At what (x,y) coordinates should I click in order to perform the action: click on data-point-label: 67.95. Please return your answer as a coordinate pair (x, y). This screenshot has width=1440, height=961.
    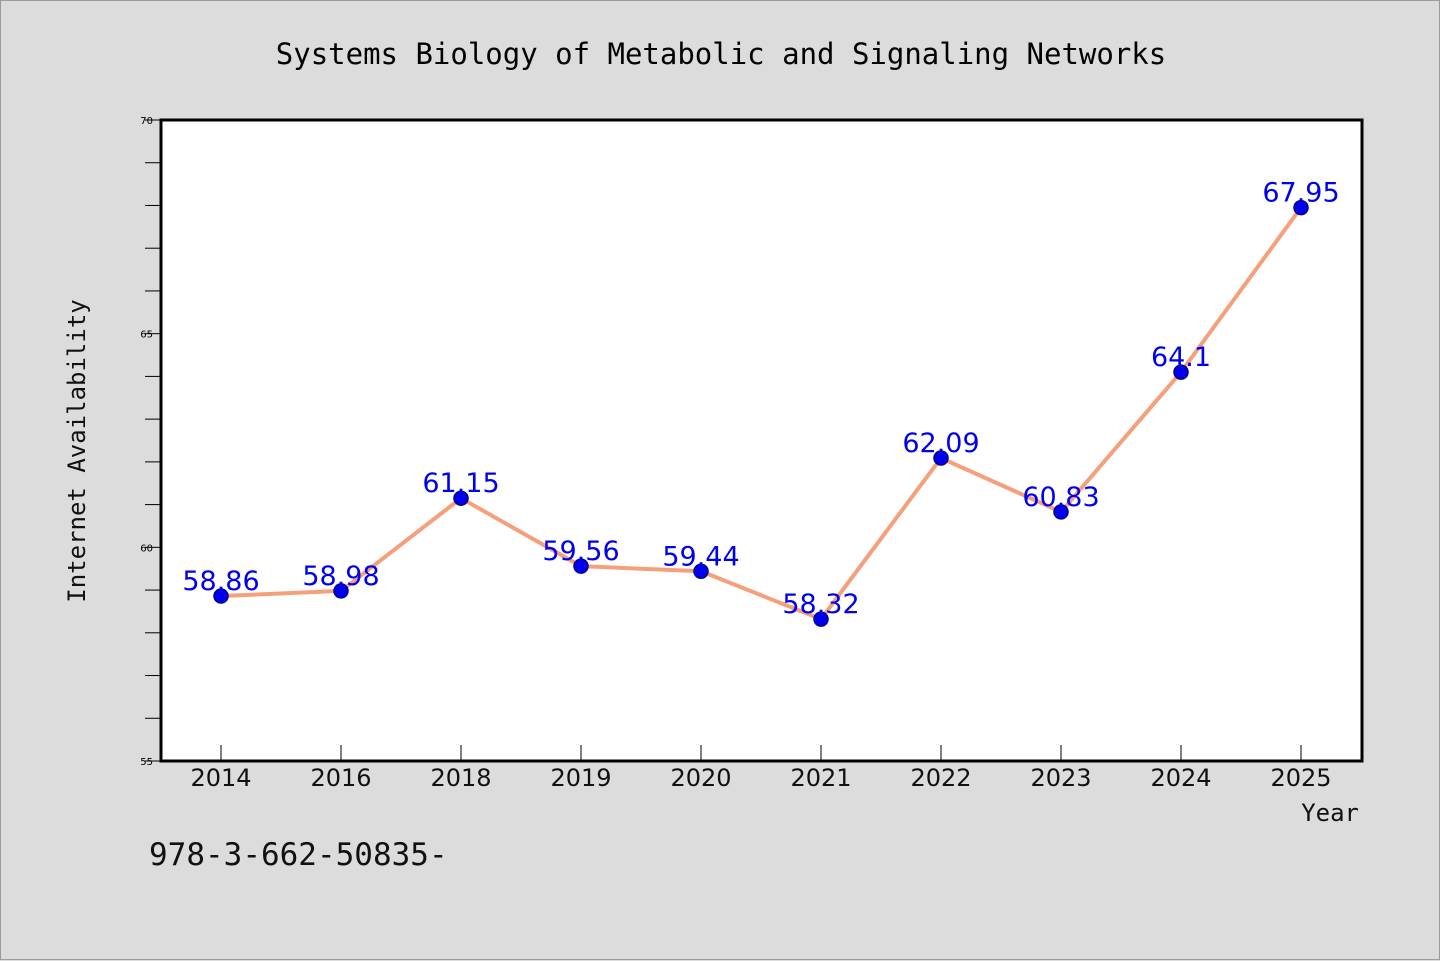
    Looking at the image, I should click on (1300, 193).